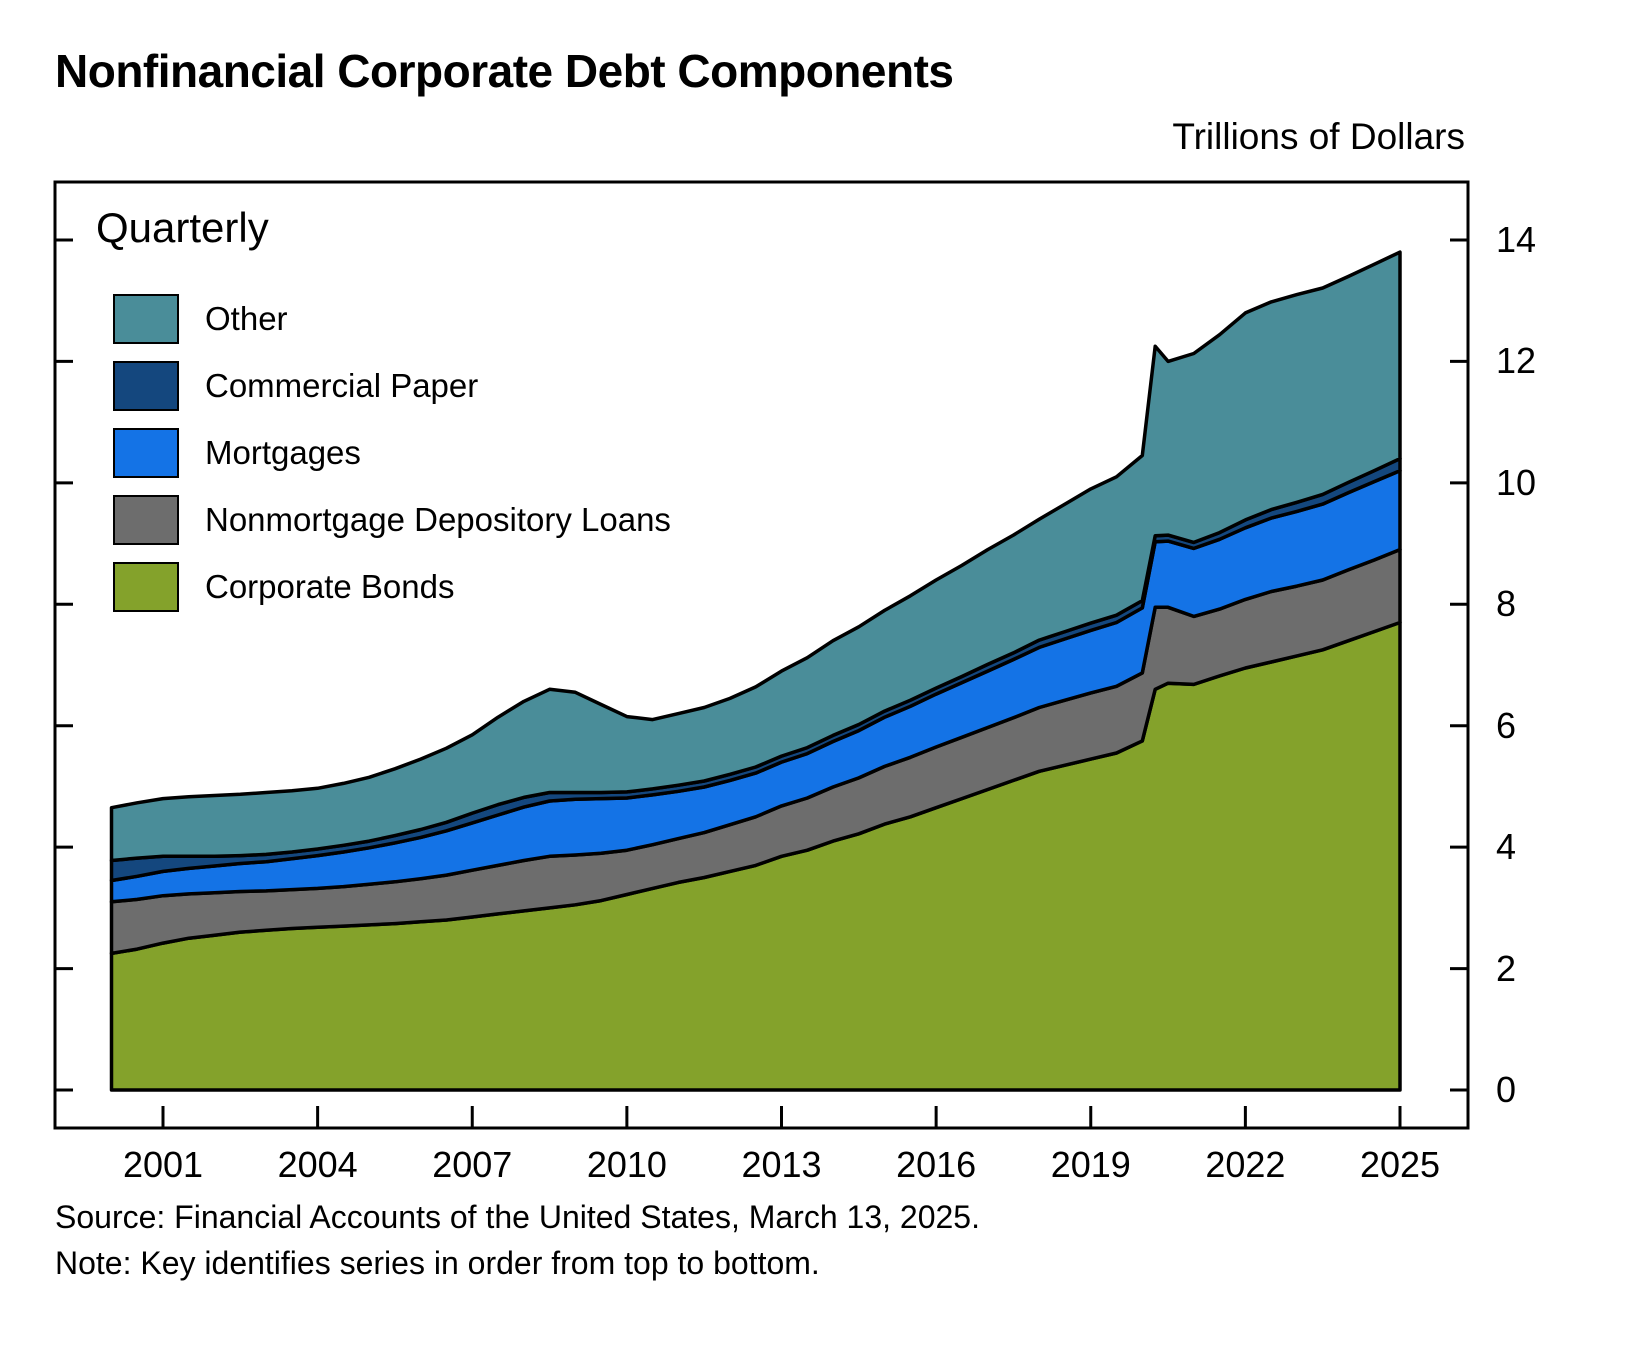 Image resolution: width=1650 pixels, height=1350 pixels. I want to click on legend-item-nonmortgage-depository-loans: Nonmortgage Depository Loans, so click(392, 520).